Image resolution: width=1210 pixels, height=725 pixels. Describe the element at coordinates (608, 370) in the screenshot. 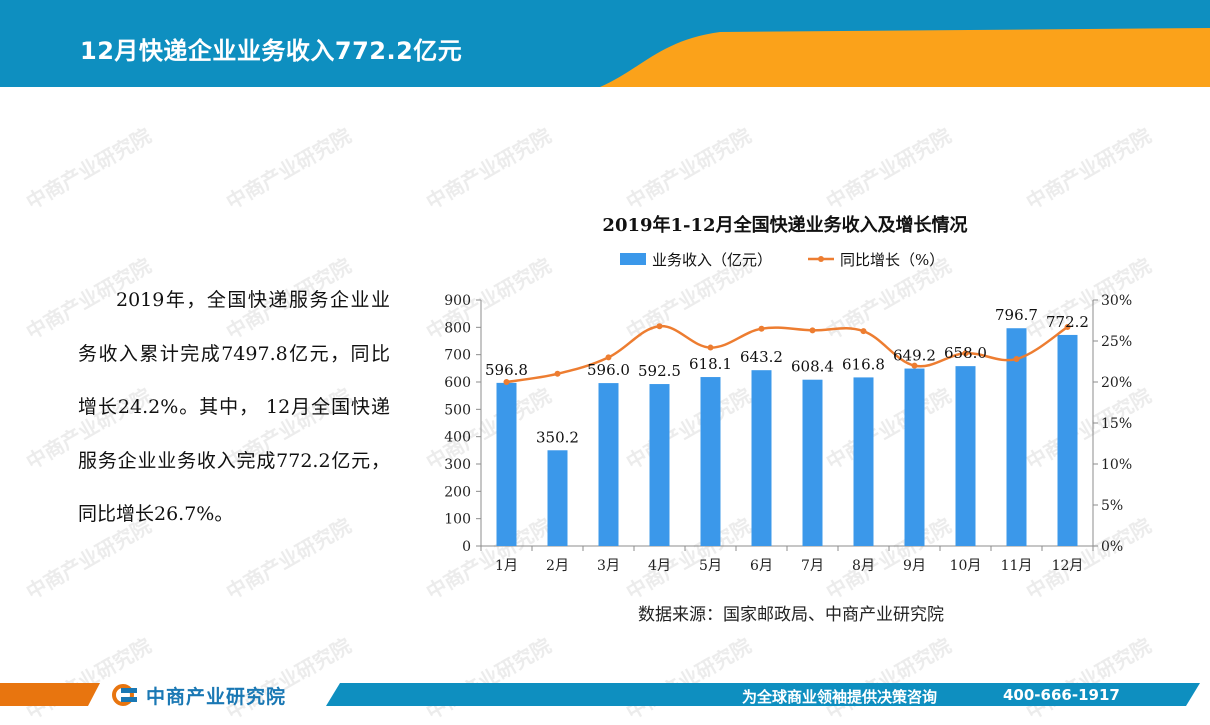

I see `bar-value-label: 596.0` at that location.